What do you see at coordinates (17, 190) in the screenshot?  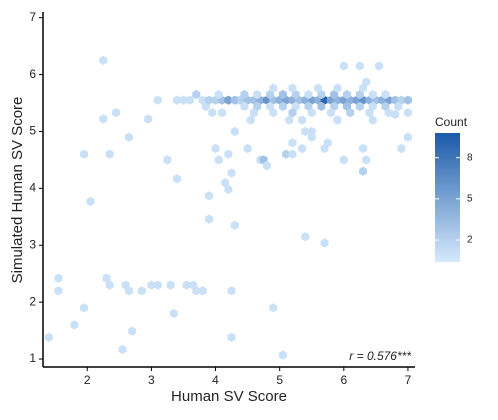 I see `y-axis-label: Simulated Human SV Score` at bounding box center [17, 190].